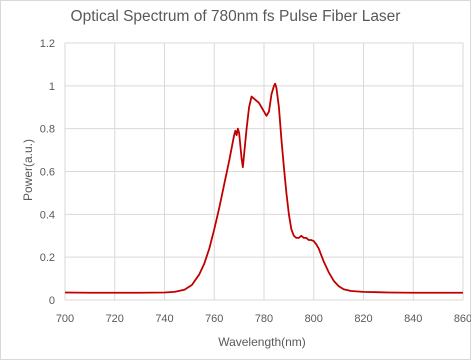 The width and height of the screenshot is (471, 360). I want to click on y-tick-label: 0.4, so click(47, 215).